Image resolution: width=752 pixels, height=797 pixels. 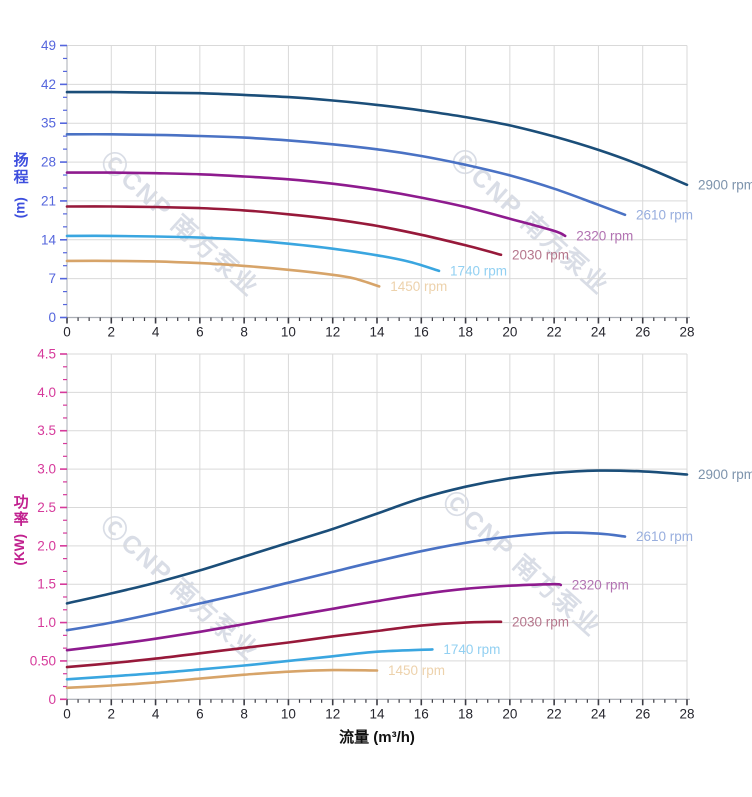 What do you see at coordinates (20, 169) in the screenshot?
I see `y-axis-title-head-text: 扬程` at bounding box center [20, 169].